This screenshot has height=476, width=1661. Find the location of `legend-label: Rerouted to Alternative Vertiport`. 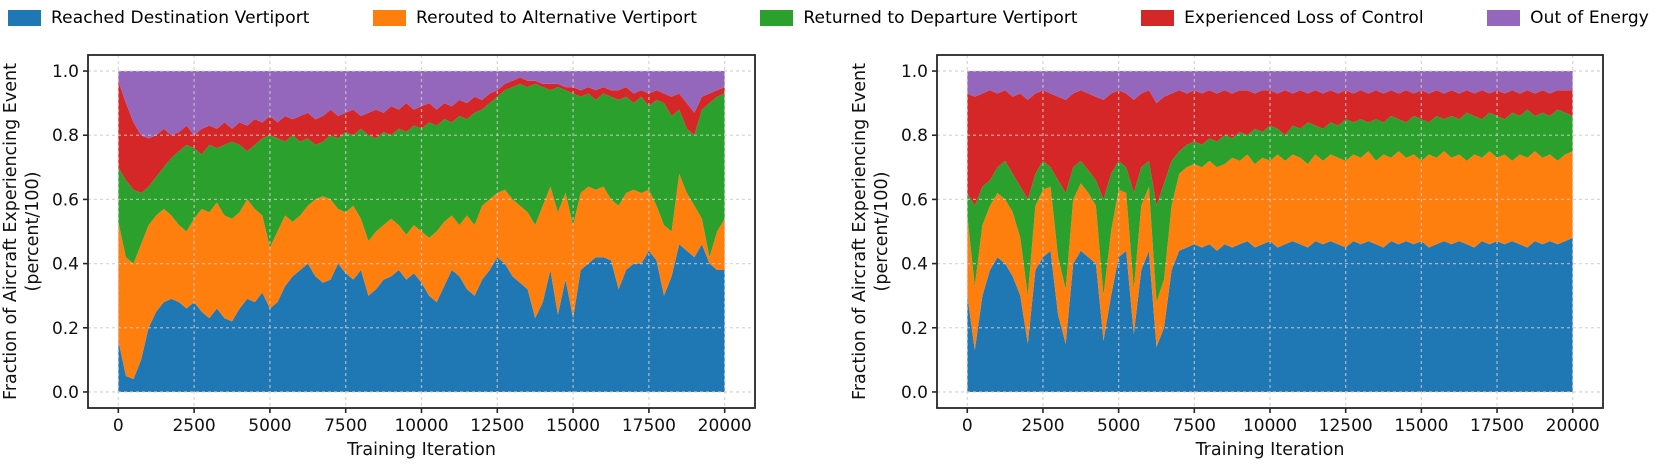

legend-label: Rerouted to Alternative Vertiport is located at coordinates (556, 18).